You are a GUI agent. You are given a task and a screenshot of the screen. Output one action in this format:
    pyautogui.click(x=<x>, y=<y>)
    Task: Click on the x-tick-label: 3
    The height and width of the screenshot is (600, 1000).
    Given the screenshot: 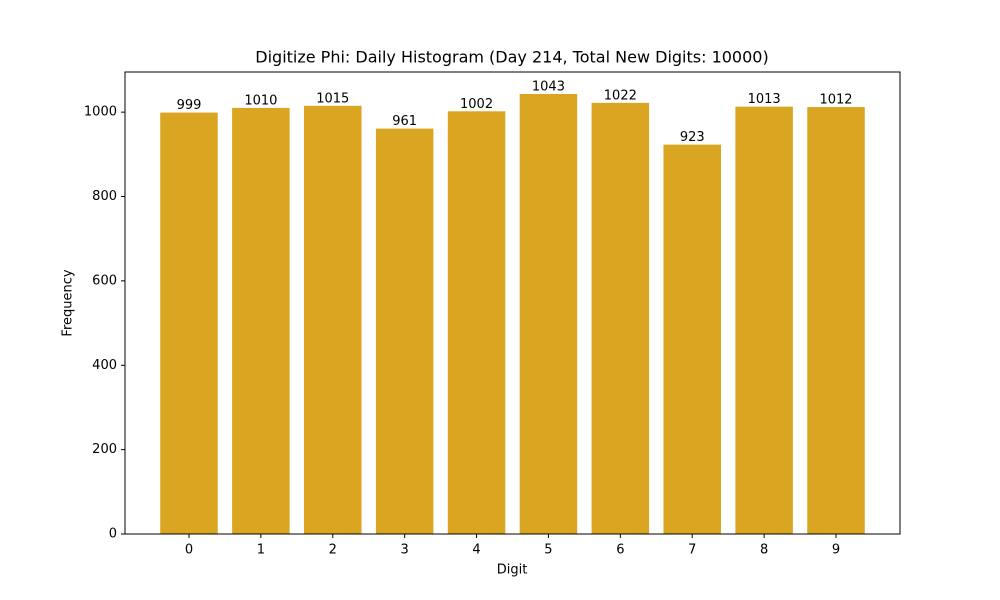 What is the action you would take?
    pyautogui.click(x=405, y=550)
    